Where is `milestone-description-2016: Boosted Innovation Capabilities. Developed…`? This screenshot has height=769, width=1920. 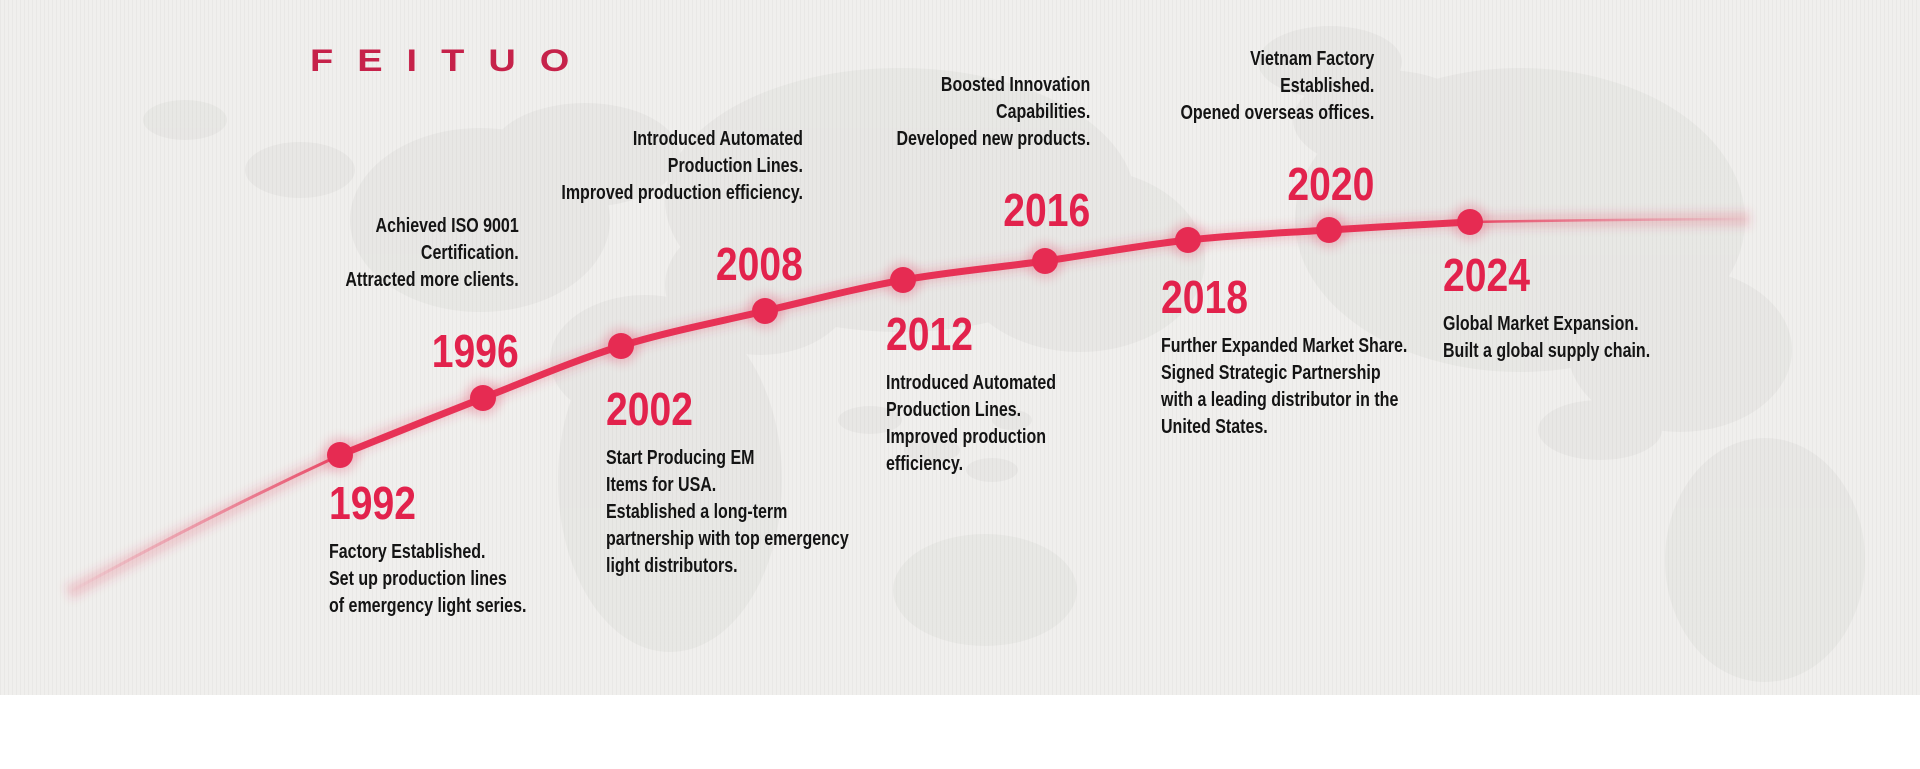 milestone-description-2016: Boosted Innovation Capabilities. Developed… is located at coordinates (993, 112).